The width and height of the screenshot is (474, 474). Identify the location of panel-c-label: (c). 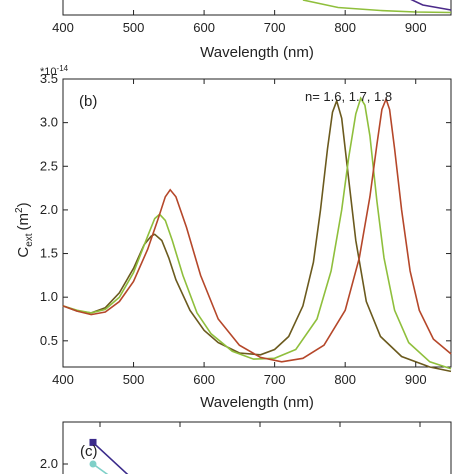
(89, 451).